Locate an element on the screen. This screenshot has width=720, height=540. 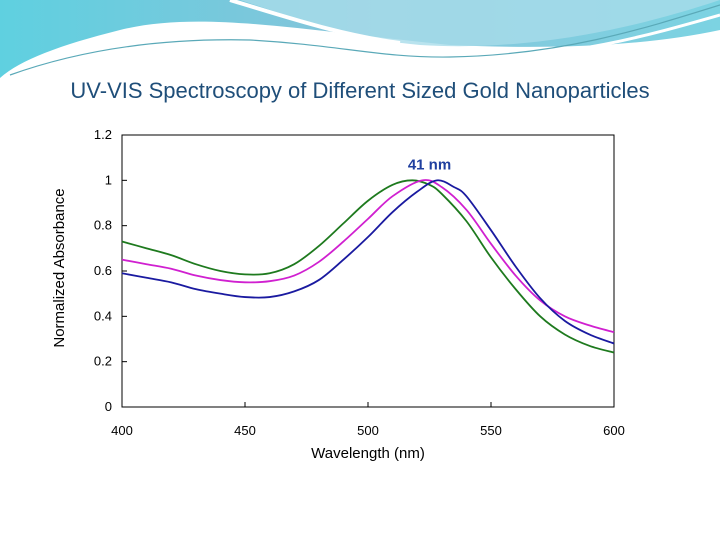
y-axis-label: Normalized Absorbance is located at coordinates (59, 267).